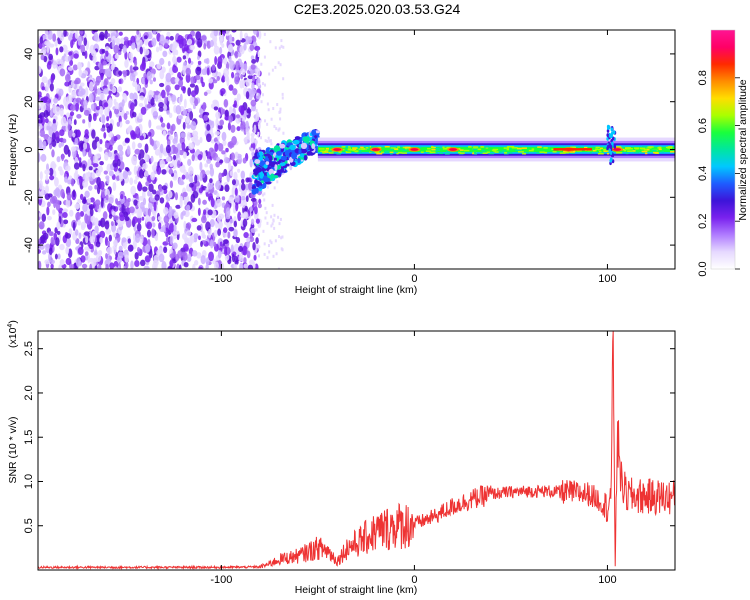 This screenshot has height=600, width=750. Describe the element at coordinates (377, 9) in the screenshot. I see `chart-title: C2E3.2025.020.03.53.G24` at that location.